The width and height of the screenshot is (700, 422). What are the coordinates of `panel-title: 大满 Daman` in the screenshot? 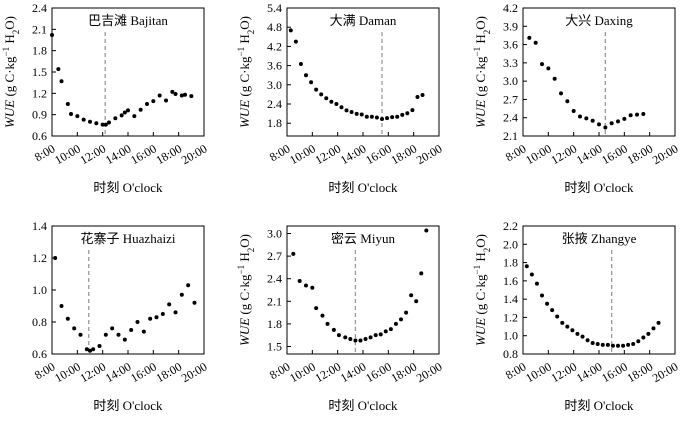 It's located at (363, 20).